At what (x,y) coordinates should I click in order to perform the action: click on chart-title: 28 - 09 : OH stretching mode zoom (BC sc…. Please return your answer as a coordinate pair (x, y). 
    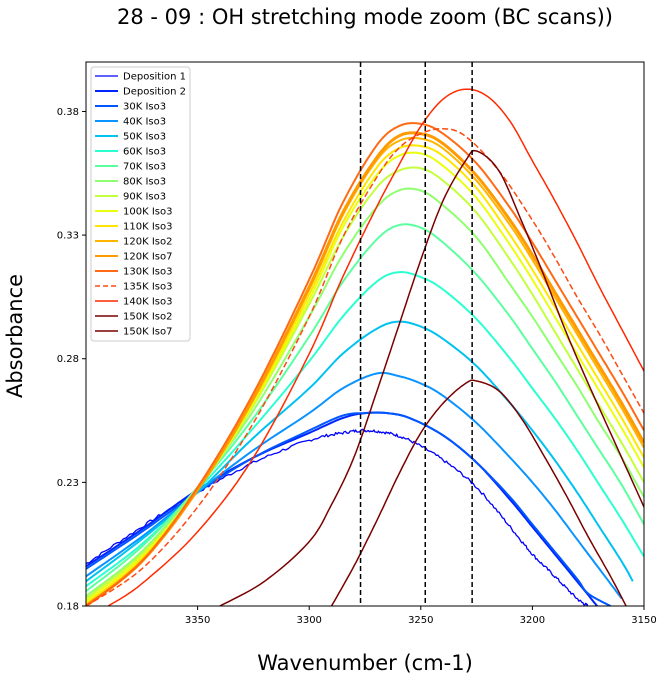
    Looking at the image, I should click on (365, 17).